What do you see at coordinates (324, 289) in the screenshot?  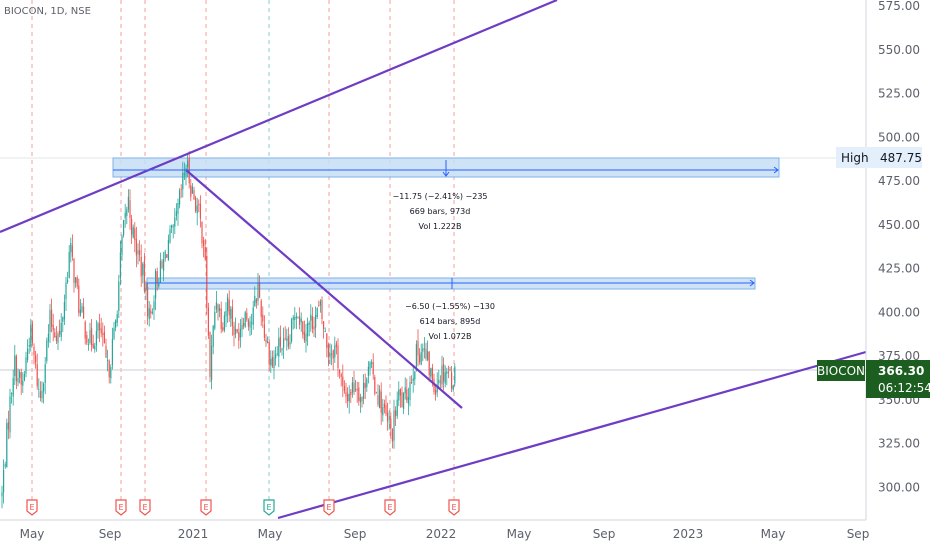 I see `descending-trendline` at bounding box center [324, 289].